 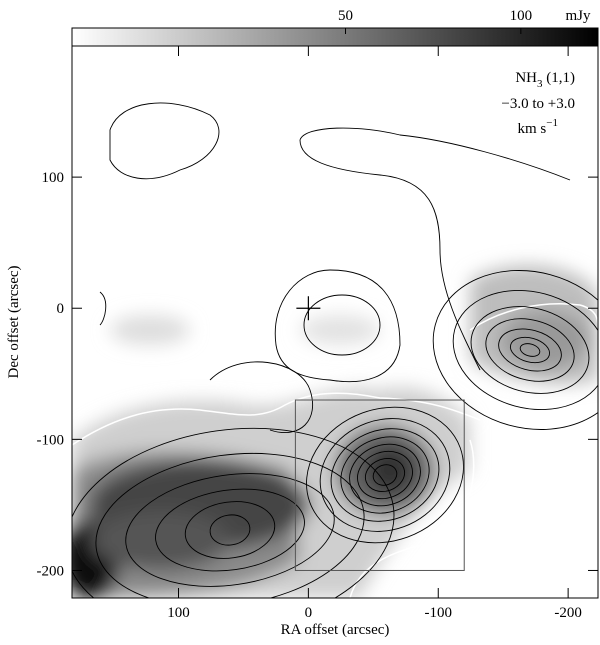 What do you see at coordinates (538, 104) in the screenshot?
I see `annotation-velocity: −3.0 to +3.0` at bounding box center [538, 104].